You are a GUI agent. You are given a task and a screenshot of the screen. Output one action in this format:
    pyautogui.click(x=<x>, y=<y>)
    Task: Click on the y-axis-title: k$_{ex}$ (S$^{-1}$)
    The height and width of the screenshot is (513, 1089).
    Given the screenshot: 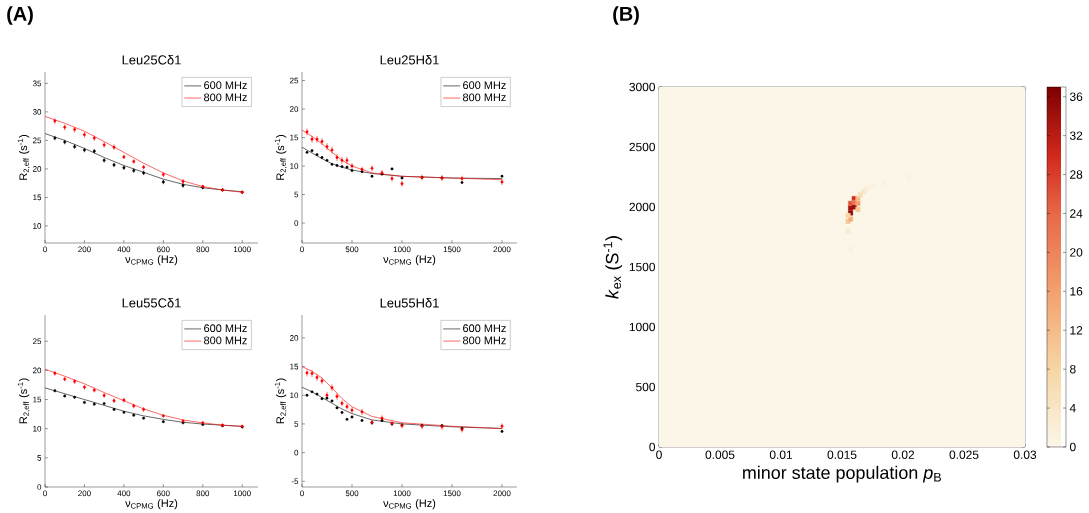 What is the action you would take?
    pyautogui.click(x=613, y=267)
    